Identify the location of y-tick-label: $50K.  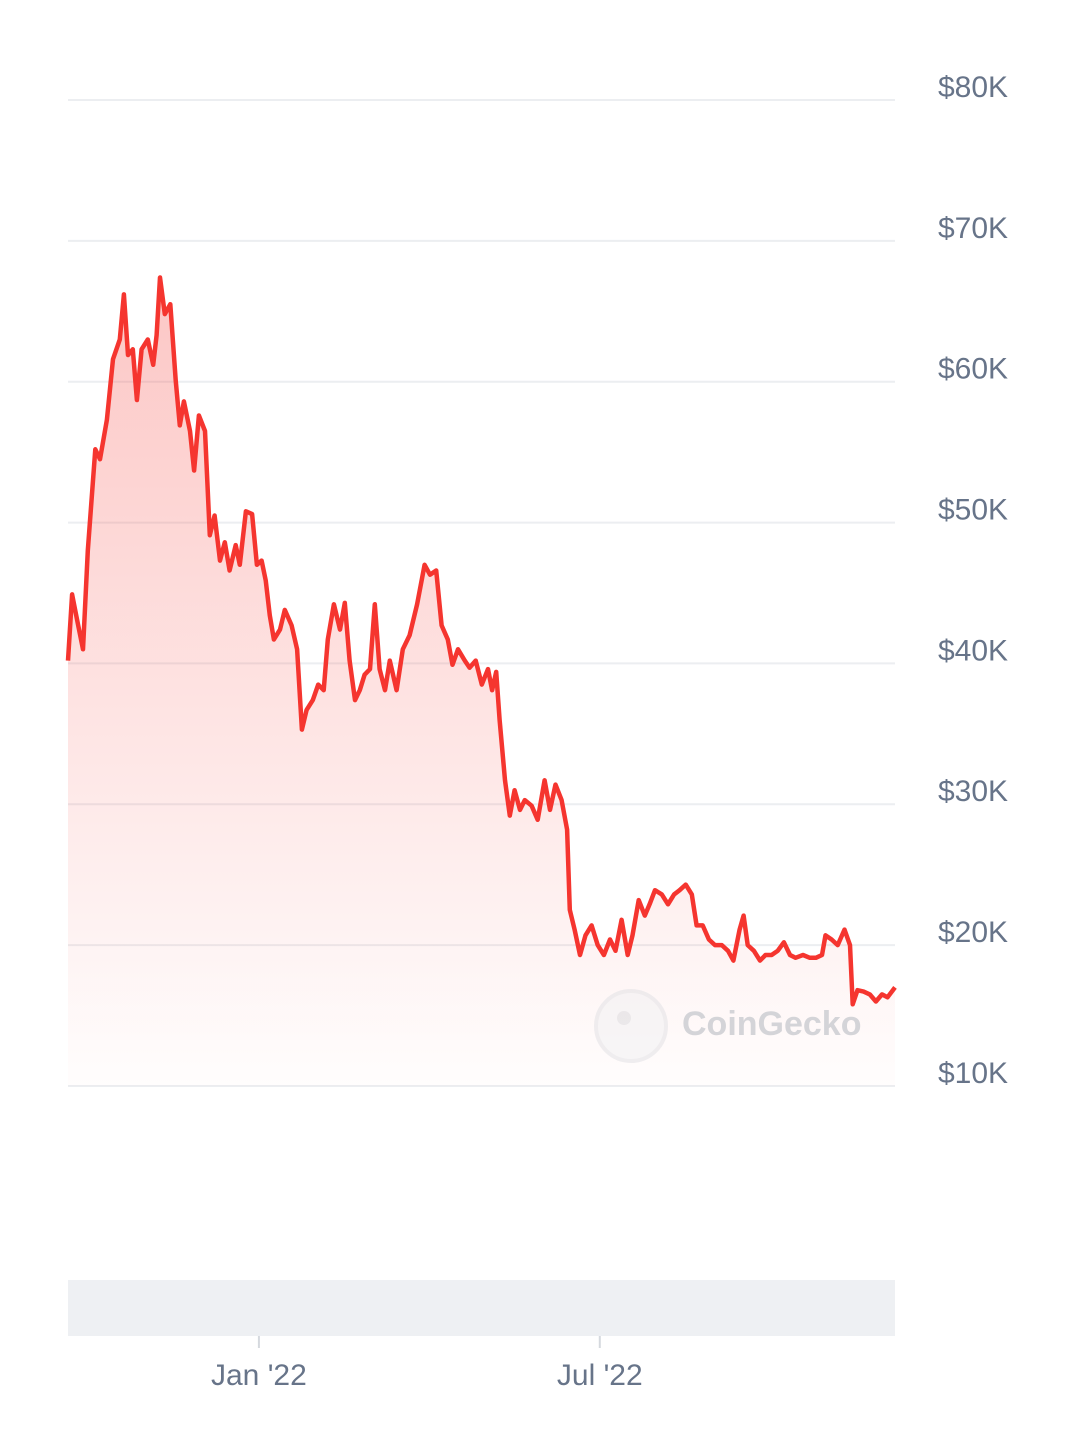
(973, 509).